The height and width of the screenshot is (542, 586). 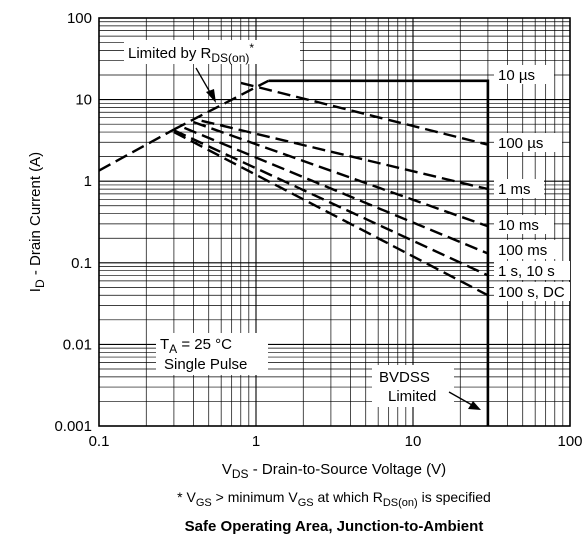 I want to click on y-tick-label: 10, so click(x=83, y=100).